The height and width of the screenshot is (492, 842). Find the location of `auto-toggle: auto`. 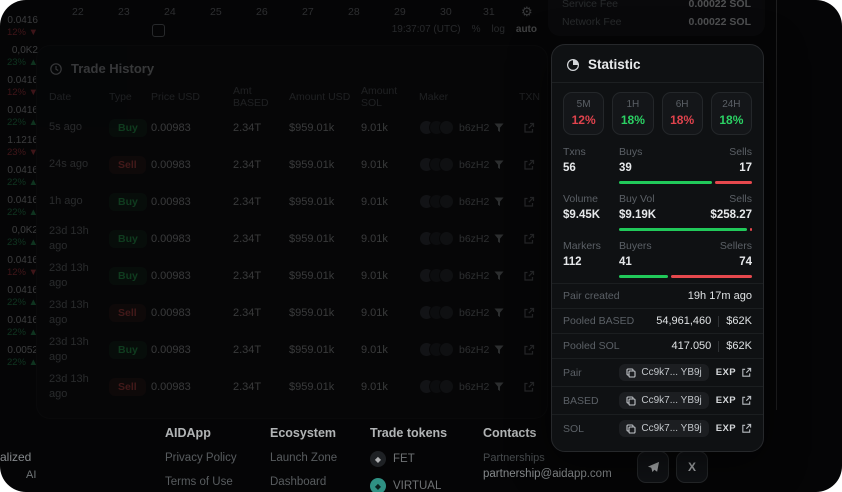

auto-toggle: auto is located at coordinates (526, 29).